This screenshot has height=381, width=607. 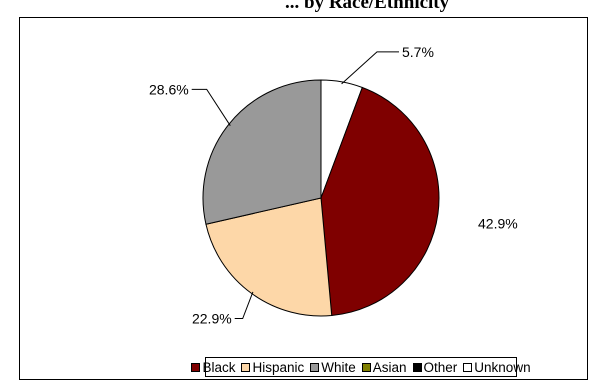 What do you see at coordinates (262, 152) in the screenshot?
I see `pie-slice-white` at bounding box center [262, 152].